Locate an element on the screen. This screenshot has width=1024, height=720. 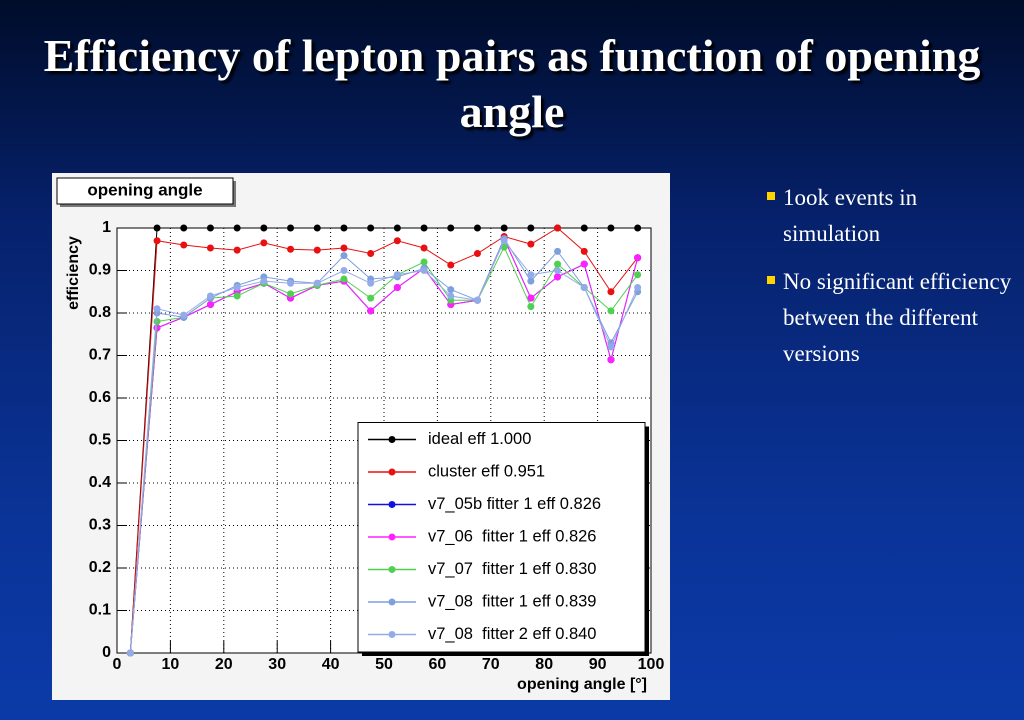
x-axis-label: opening angle [°] is located at coordinates (582, 684).